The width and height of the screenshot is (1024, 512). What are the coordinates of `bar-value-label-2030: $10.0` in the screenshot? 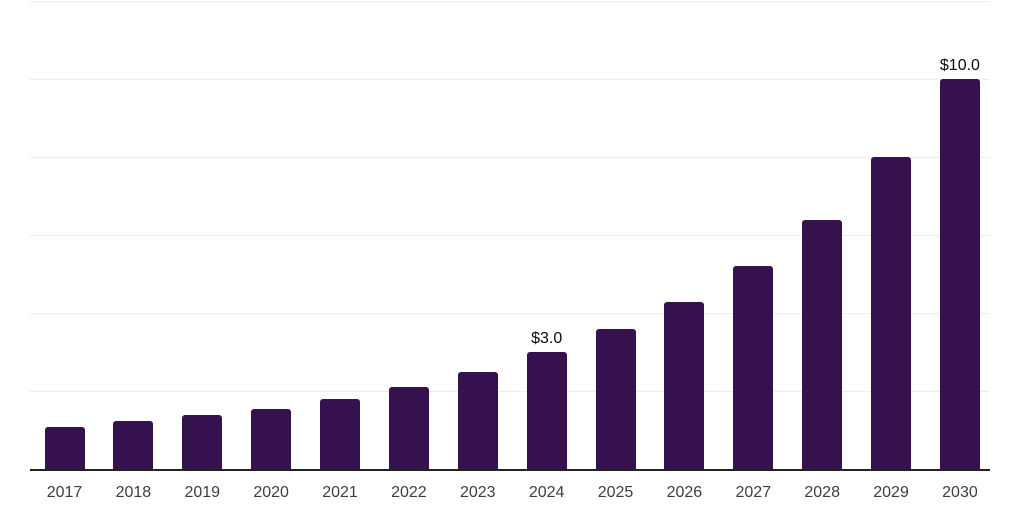 It's located at (959, 65).